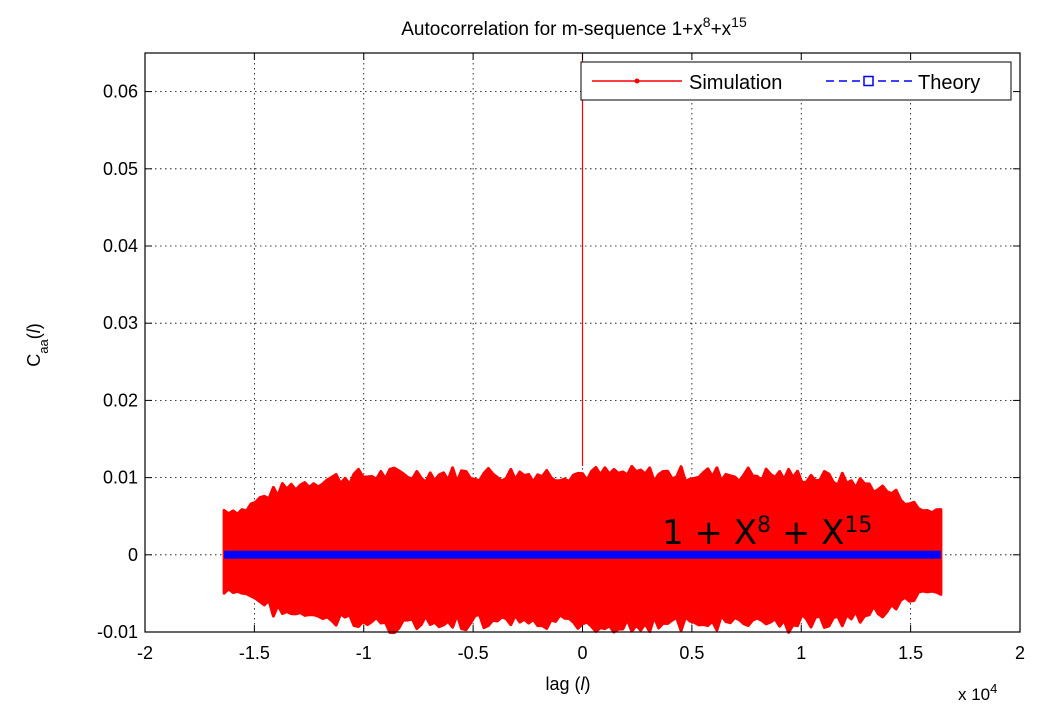  Describe the element at coordinates (801, 653) in the screenshot. I see `x-tick-label: 1` at that location.